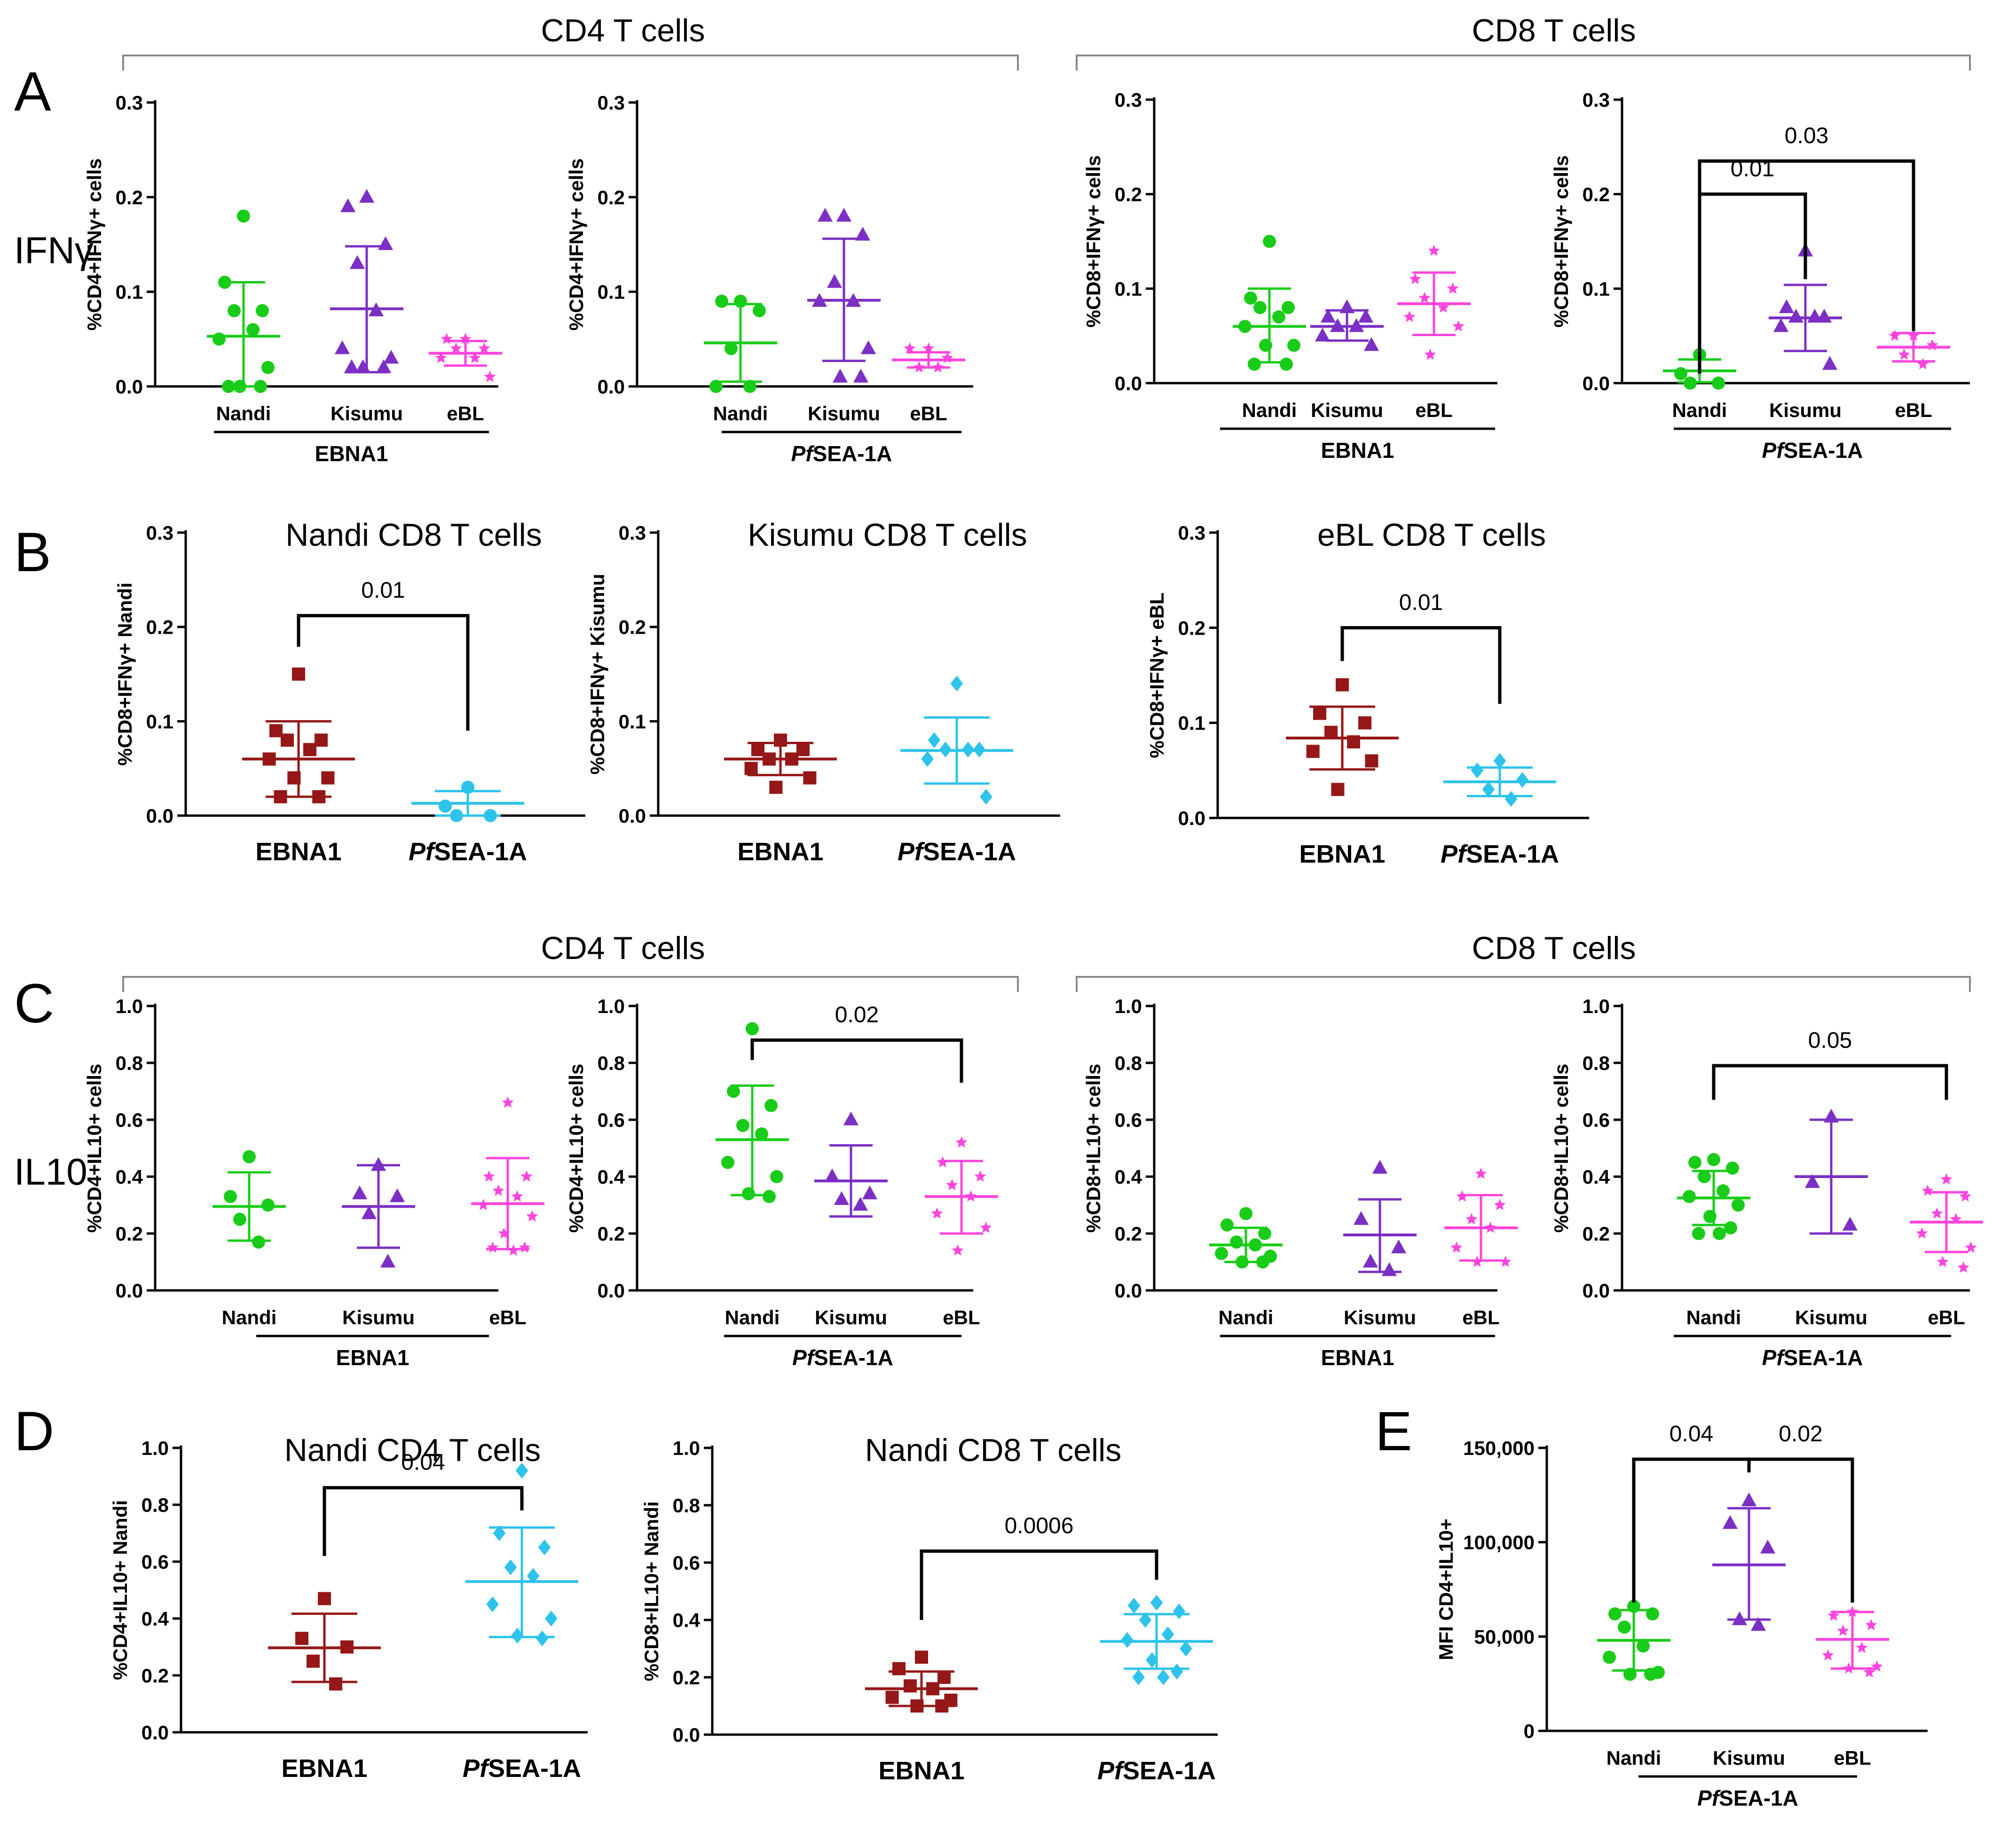 Image resolution: width=2016 pixels, height=1831 pixels. What do you see at coordinates (851, 1317) in the screenshot?
I see `p8-category-kisumu: Kisumu` at bounding box center [851, 1317].